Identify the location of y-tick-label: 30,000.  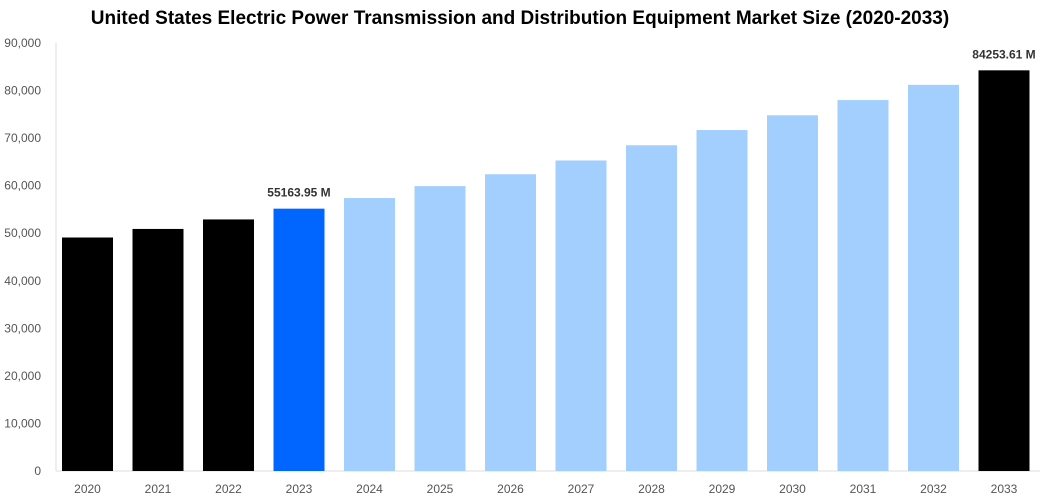
(22, 328).